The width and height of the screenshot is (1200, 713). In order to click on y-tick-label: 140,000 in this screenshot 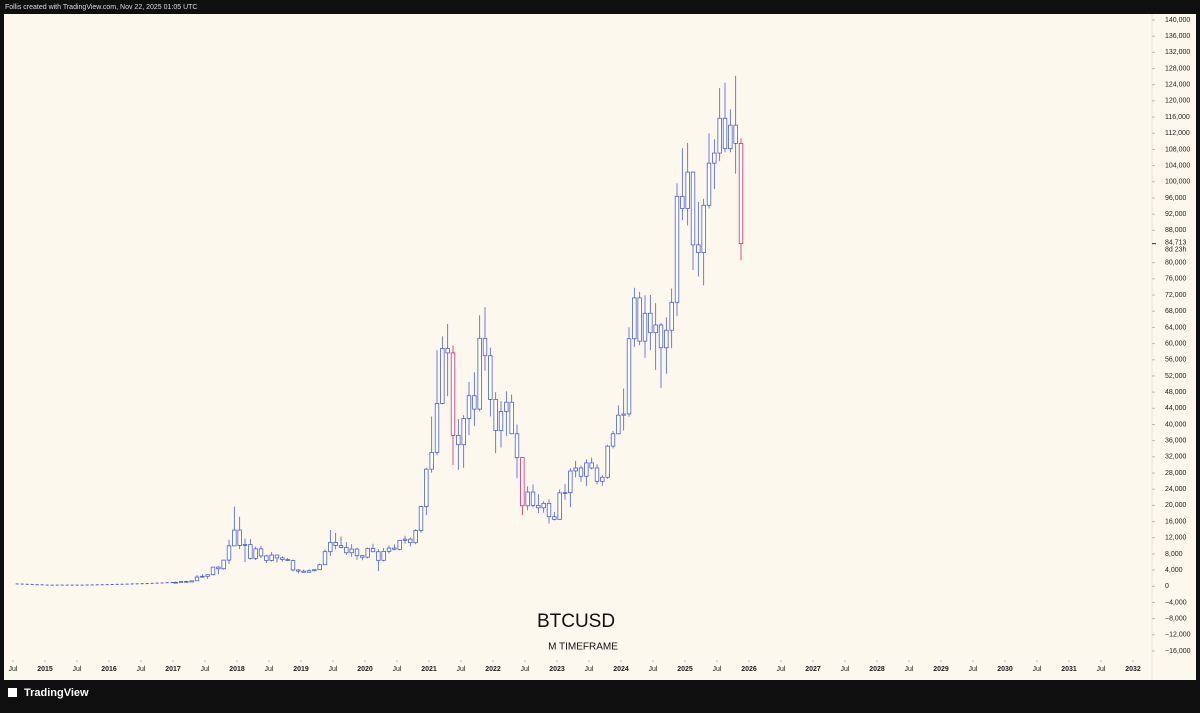, I will do `click(1177, 20)`.